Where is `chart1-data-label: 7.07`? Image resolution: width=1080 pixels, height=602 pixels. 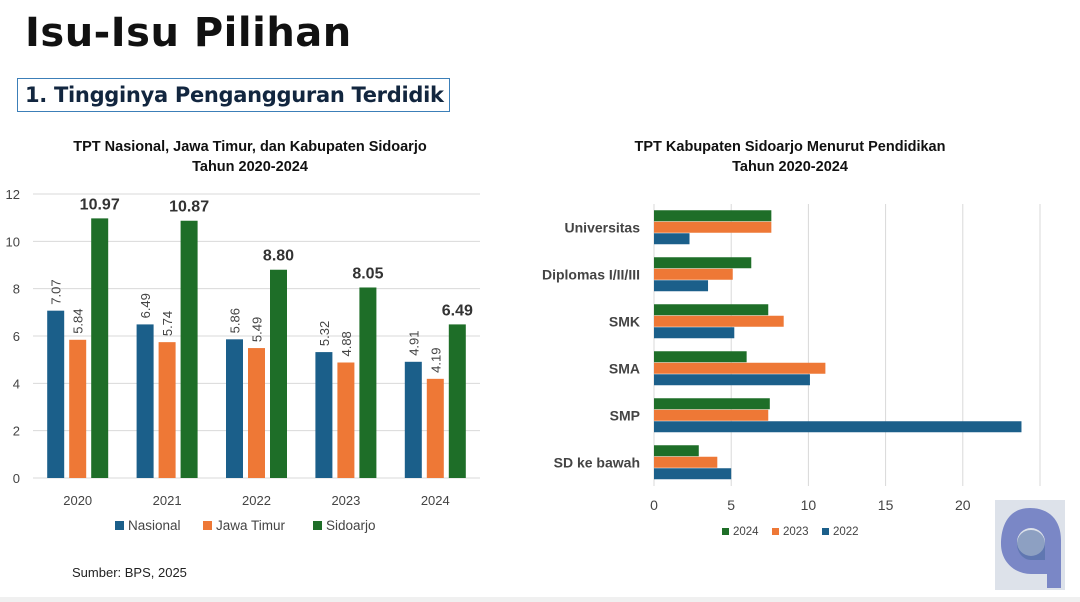
chart1-data-label: 7.07 is located at coordinates (56, 291).